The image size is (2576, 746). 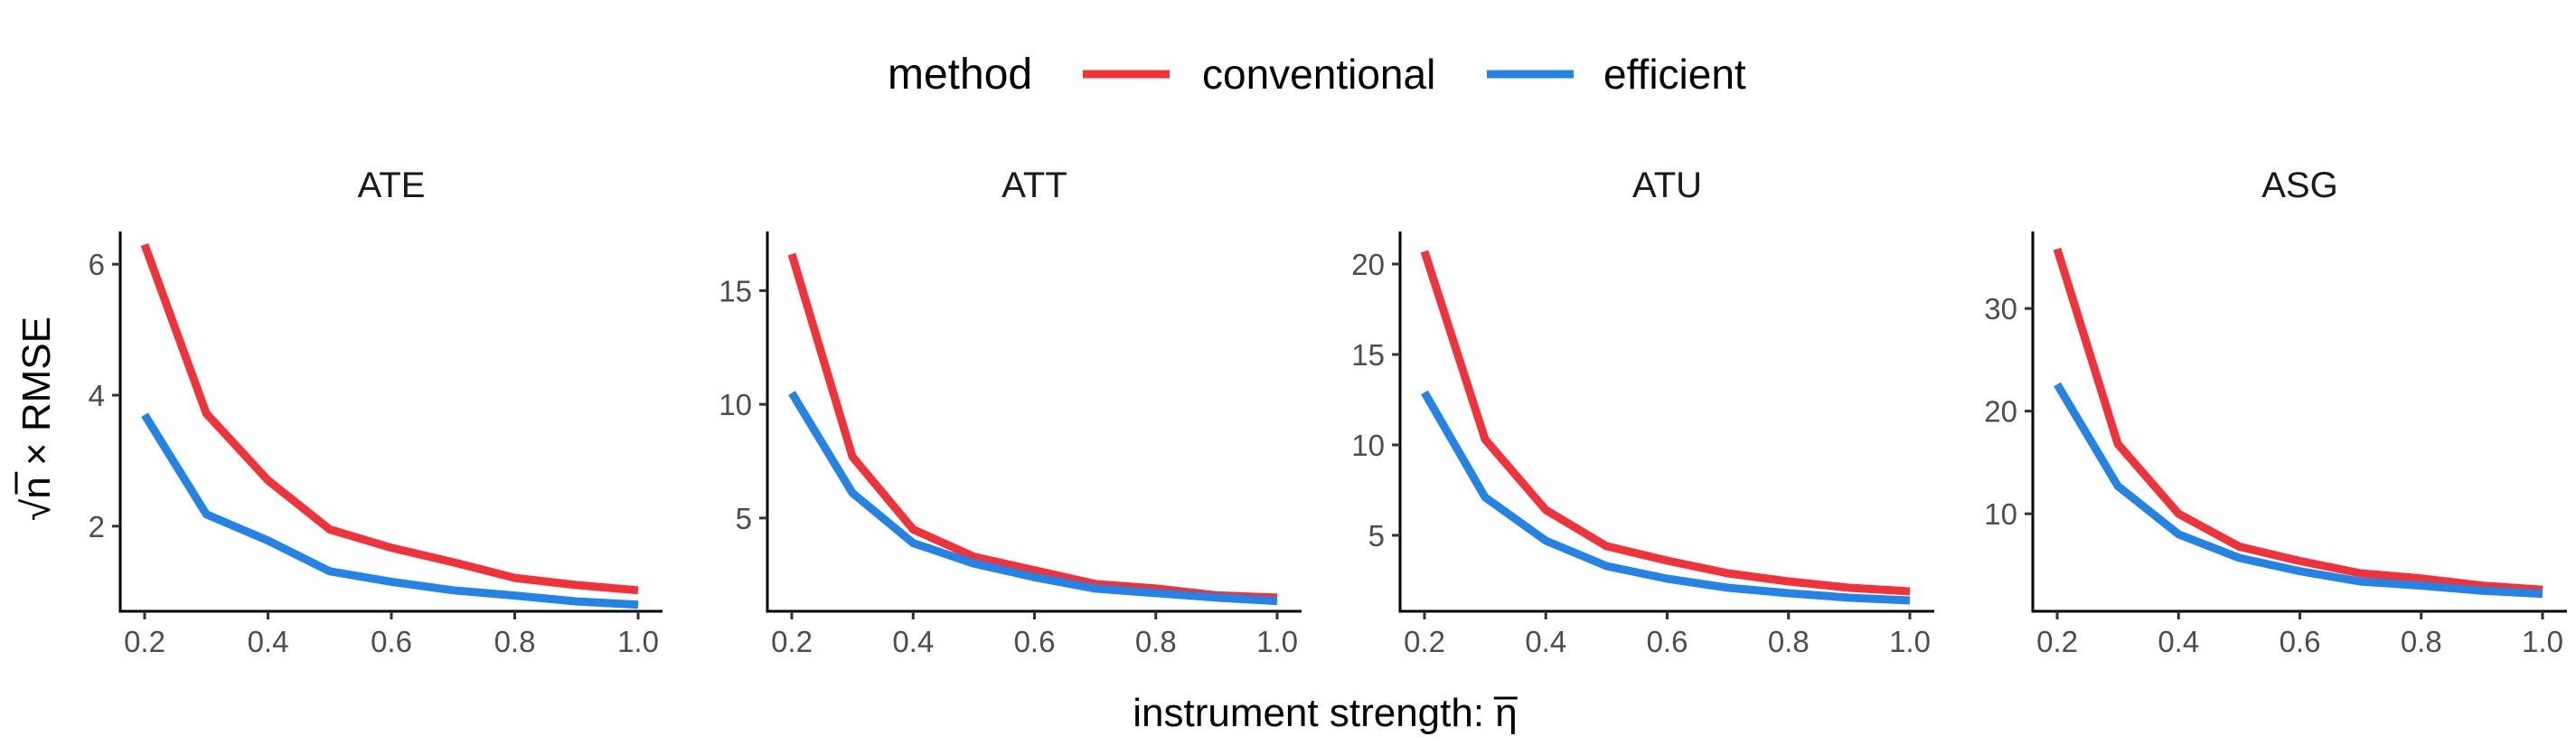 What do you see at coordinates (2299, 185) in the screenshot?
I see `panel-title: ASG` at bounding box center [2299, 185].